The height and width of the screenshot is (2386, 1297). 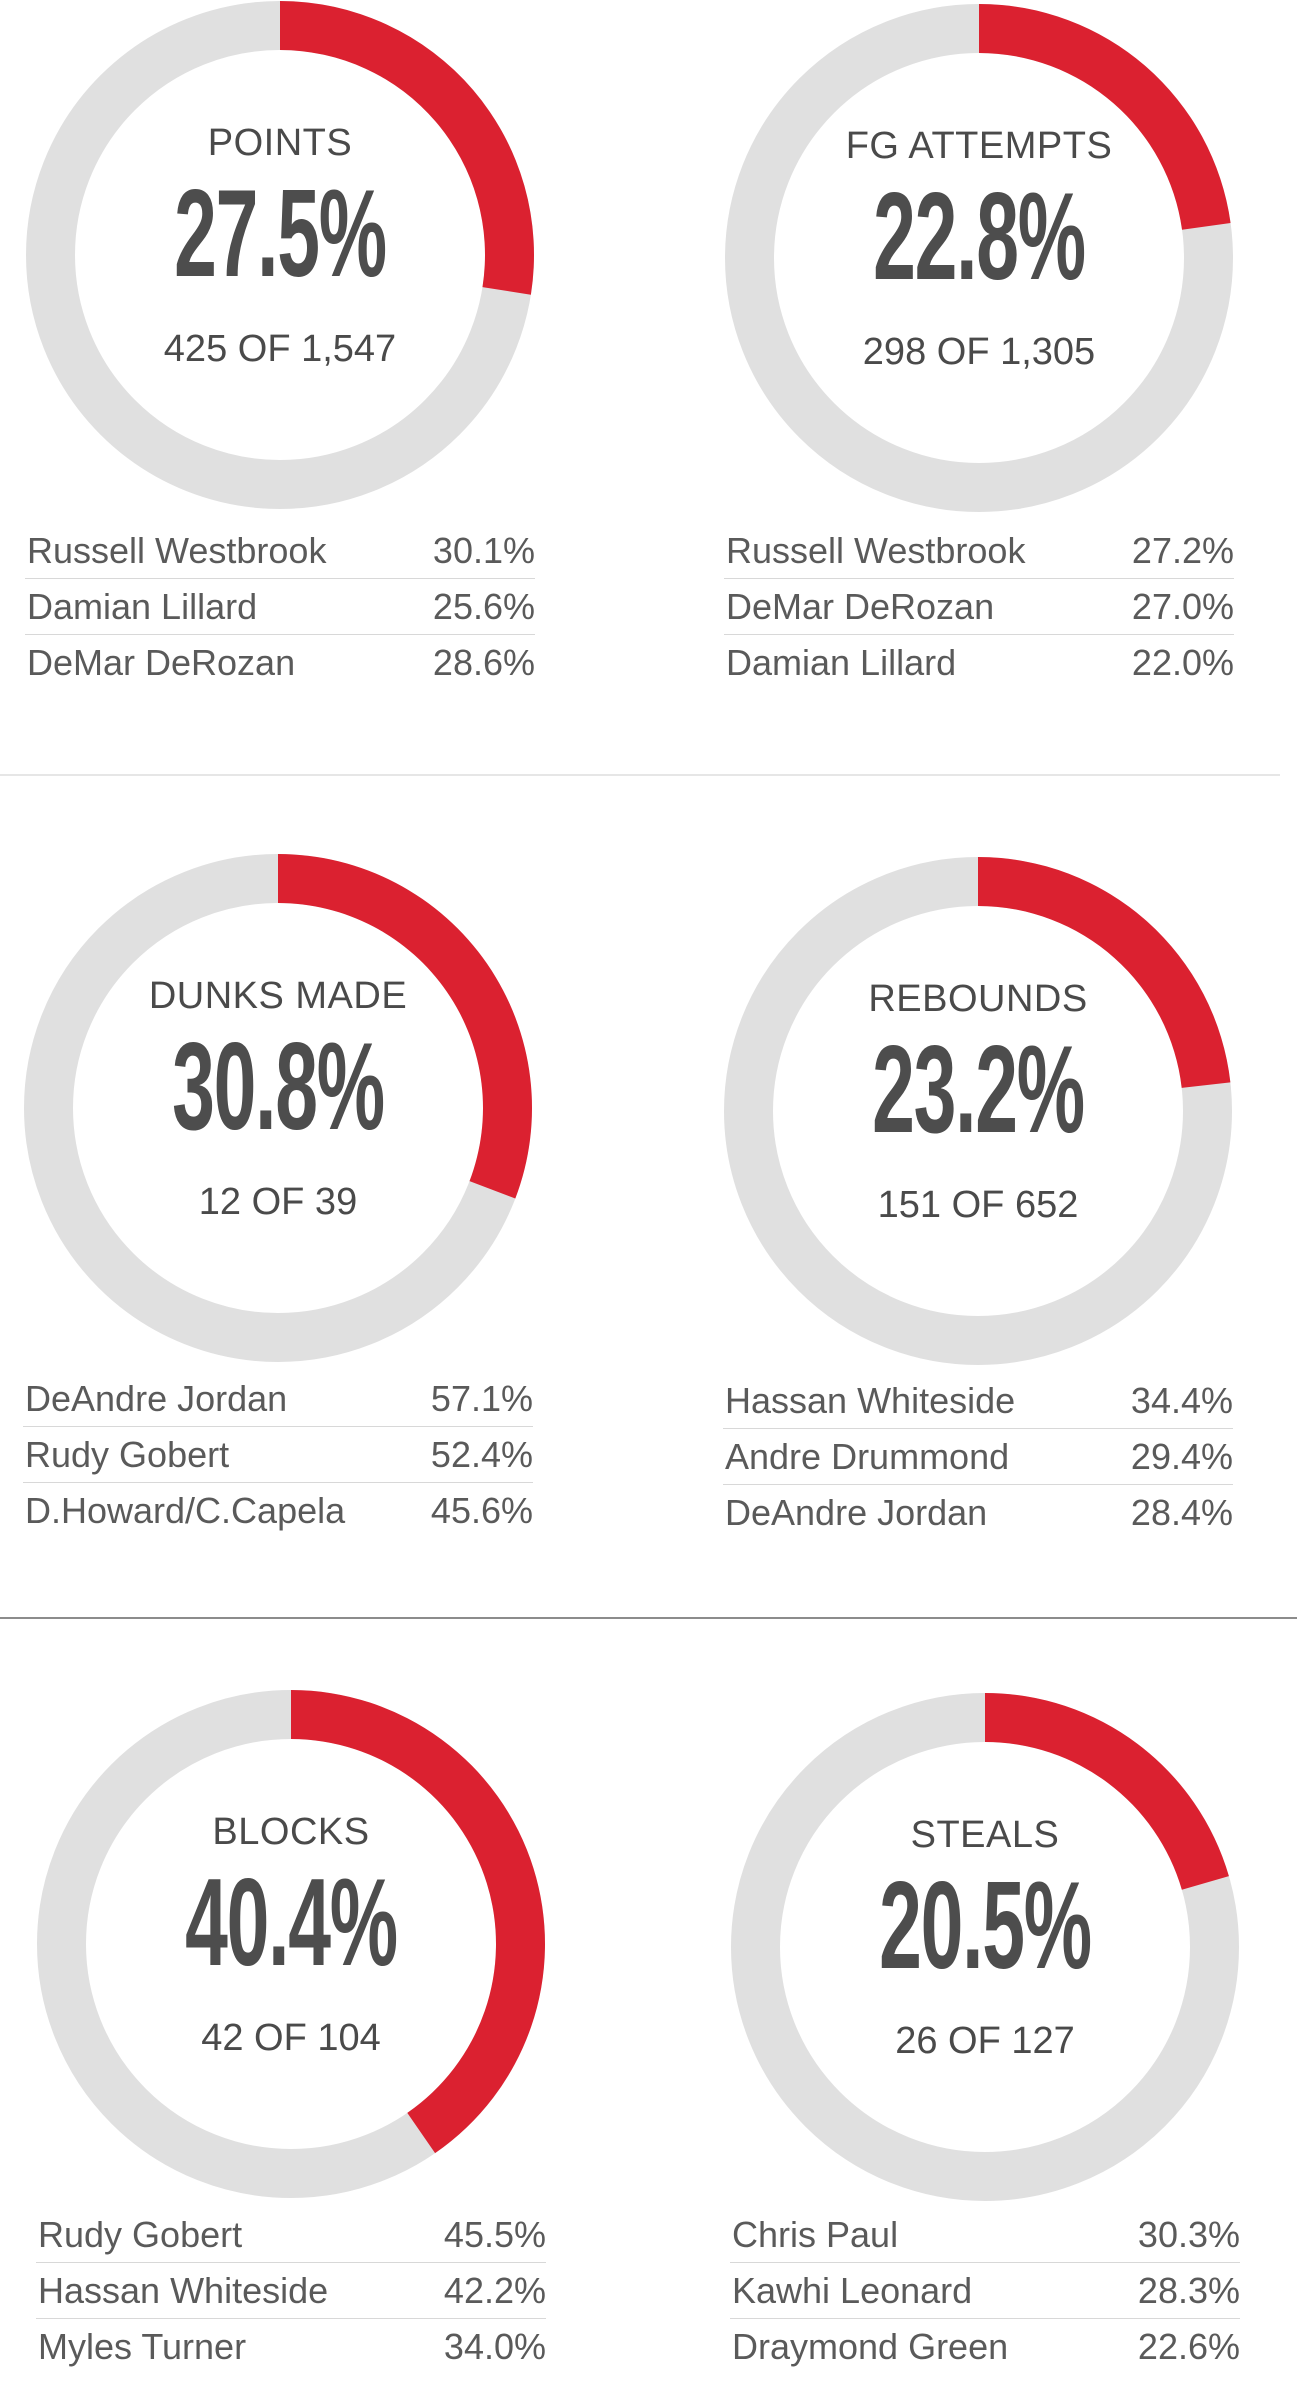 I want to click on leader-name: Kawhi Leonard, so click(x=852, y=2290).